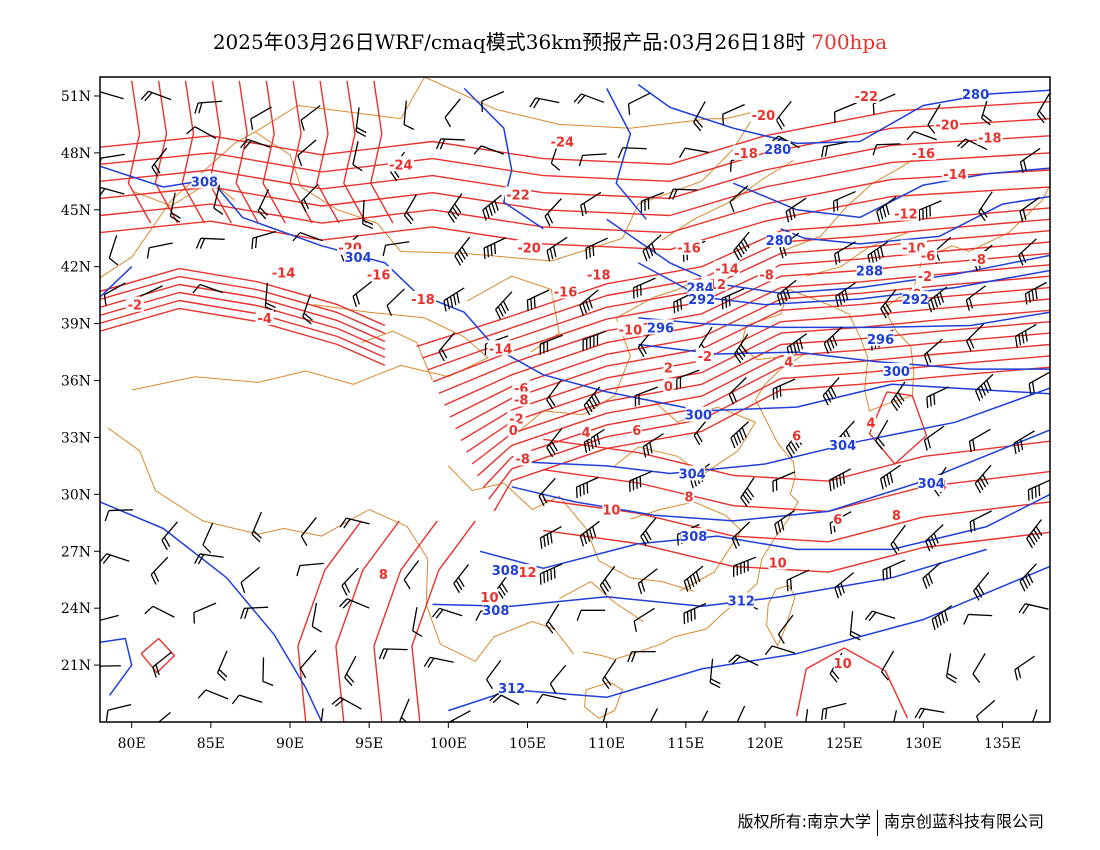 The image size is (1100, 850). Describe the element at coordinates (76, 552) in the screenshot. I see `lat-tick-label: 27N` at that location.